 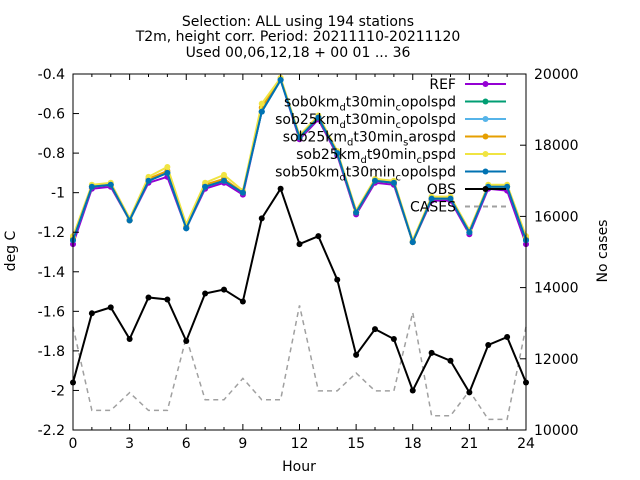 What do you see at coordinates (556, 431) in the screenshot?
I see `y2-tick-label: 10000` at bounding box center [556, 431].